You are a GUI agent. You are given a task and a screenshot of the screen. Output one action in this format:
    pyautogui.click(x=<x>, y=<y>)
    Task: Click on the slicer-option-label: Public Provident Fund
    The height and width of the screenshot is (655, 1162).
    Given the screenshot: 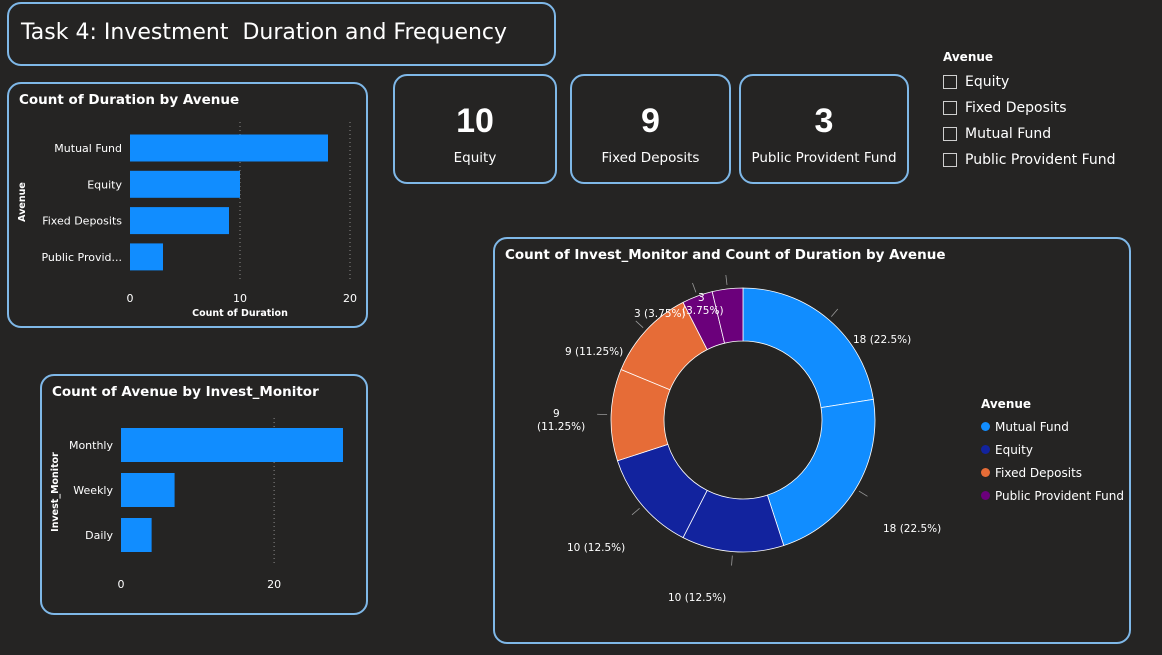 What is the action you would take?
    pyautogui.click(x=1040, y=160)
    